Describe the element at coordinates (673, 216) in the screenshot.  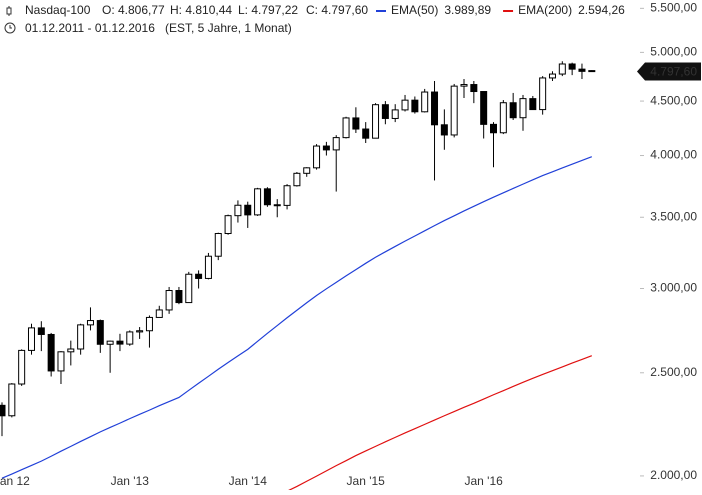
I see `y-tick-label: 3.500,00` at that location.